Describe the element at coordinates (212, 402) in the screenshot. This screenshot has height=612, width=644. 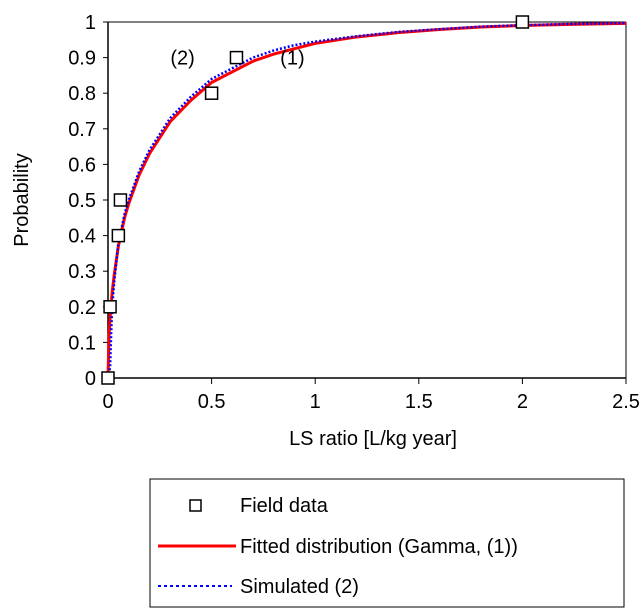
I see `x-tick-label: 0.5` at that location.